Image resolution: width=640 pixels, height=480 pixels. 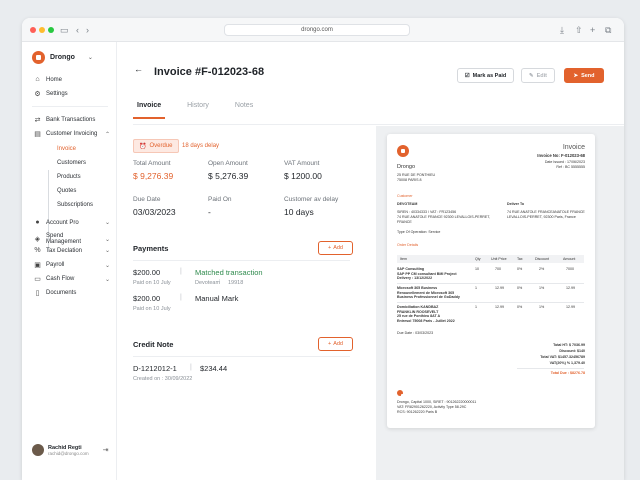 What do you see at coordinates (550, 368) in the screenshot?
I see `totals-divider` at bounding box center [550, 368].